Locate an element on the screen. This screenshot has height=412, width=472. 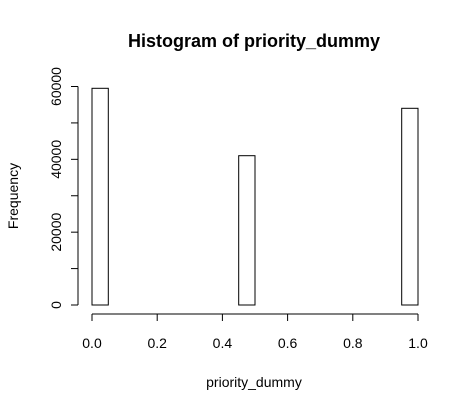
y-axis-label: Frequency is located at coordinates (13, 196).